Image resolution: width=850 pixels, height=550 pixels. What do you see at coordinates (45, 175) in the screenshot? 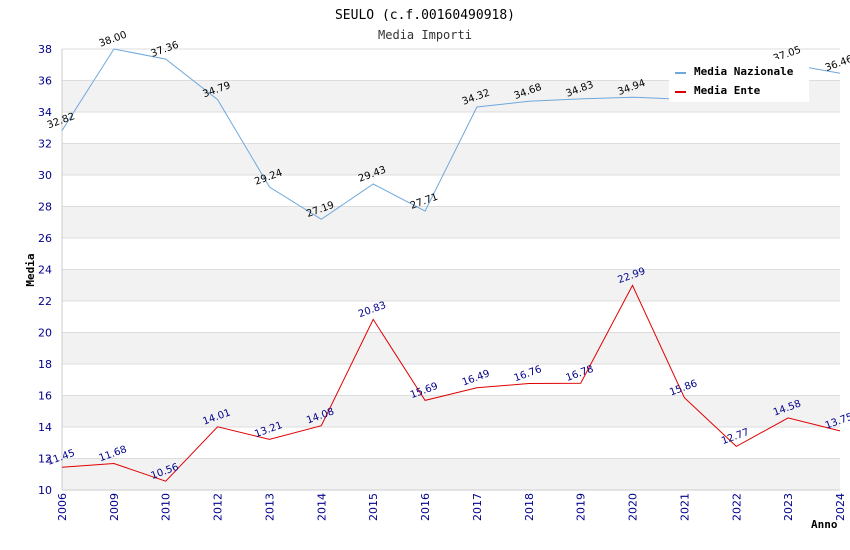
I see `y-tick-label: 30` at bounding box center [45, 175].